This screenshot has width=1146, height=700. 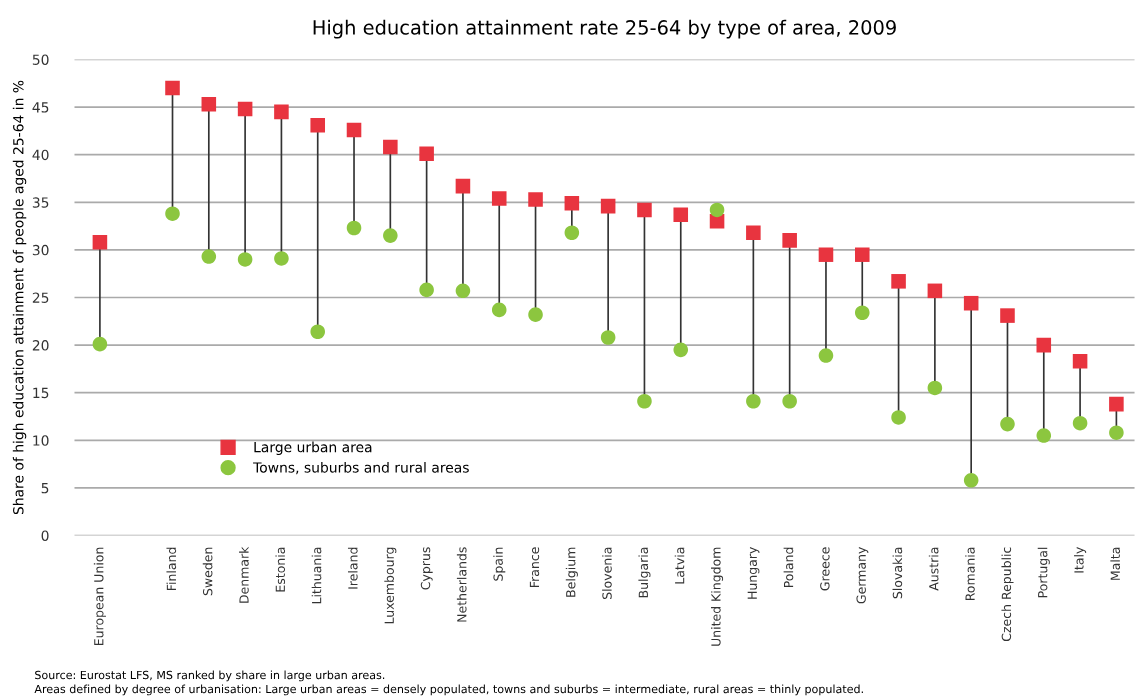 I want to click on x-tick-label: Estonia, so click(x=280, y=569).